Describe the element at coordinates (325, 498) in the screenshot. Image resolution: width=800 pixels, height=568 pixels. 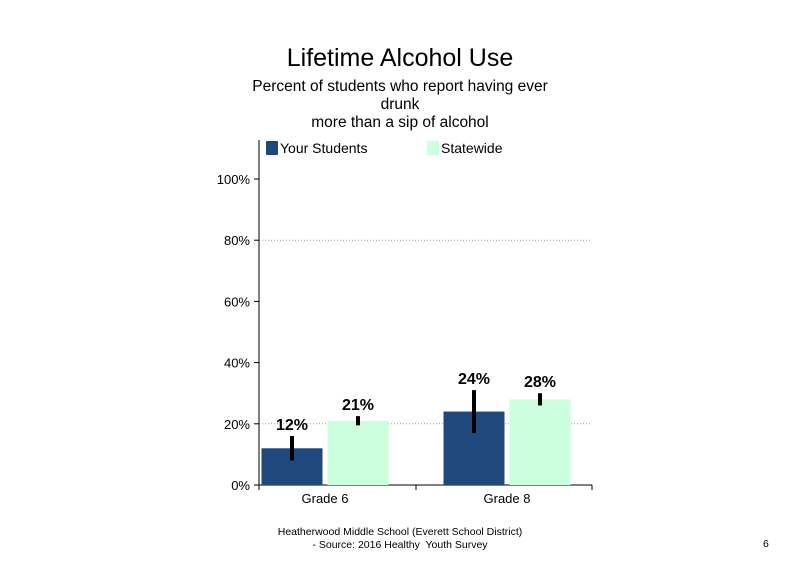
I see `category-label: Grade 6` at that location.